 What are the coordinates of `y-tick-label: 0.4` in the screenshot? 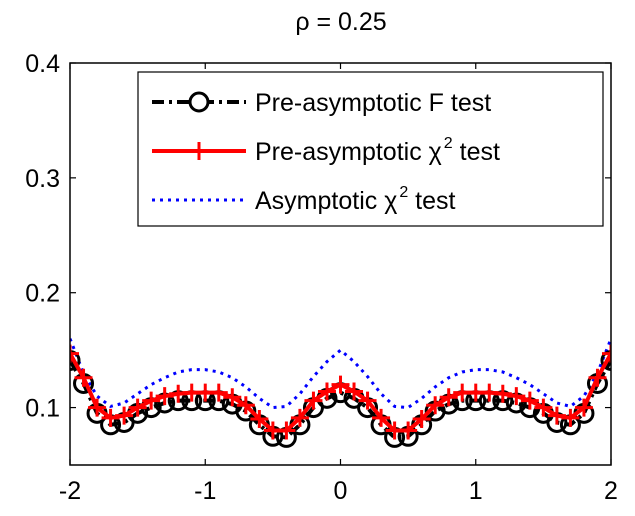 It's located at (42, 64).